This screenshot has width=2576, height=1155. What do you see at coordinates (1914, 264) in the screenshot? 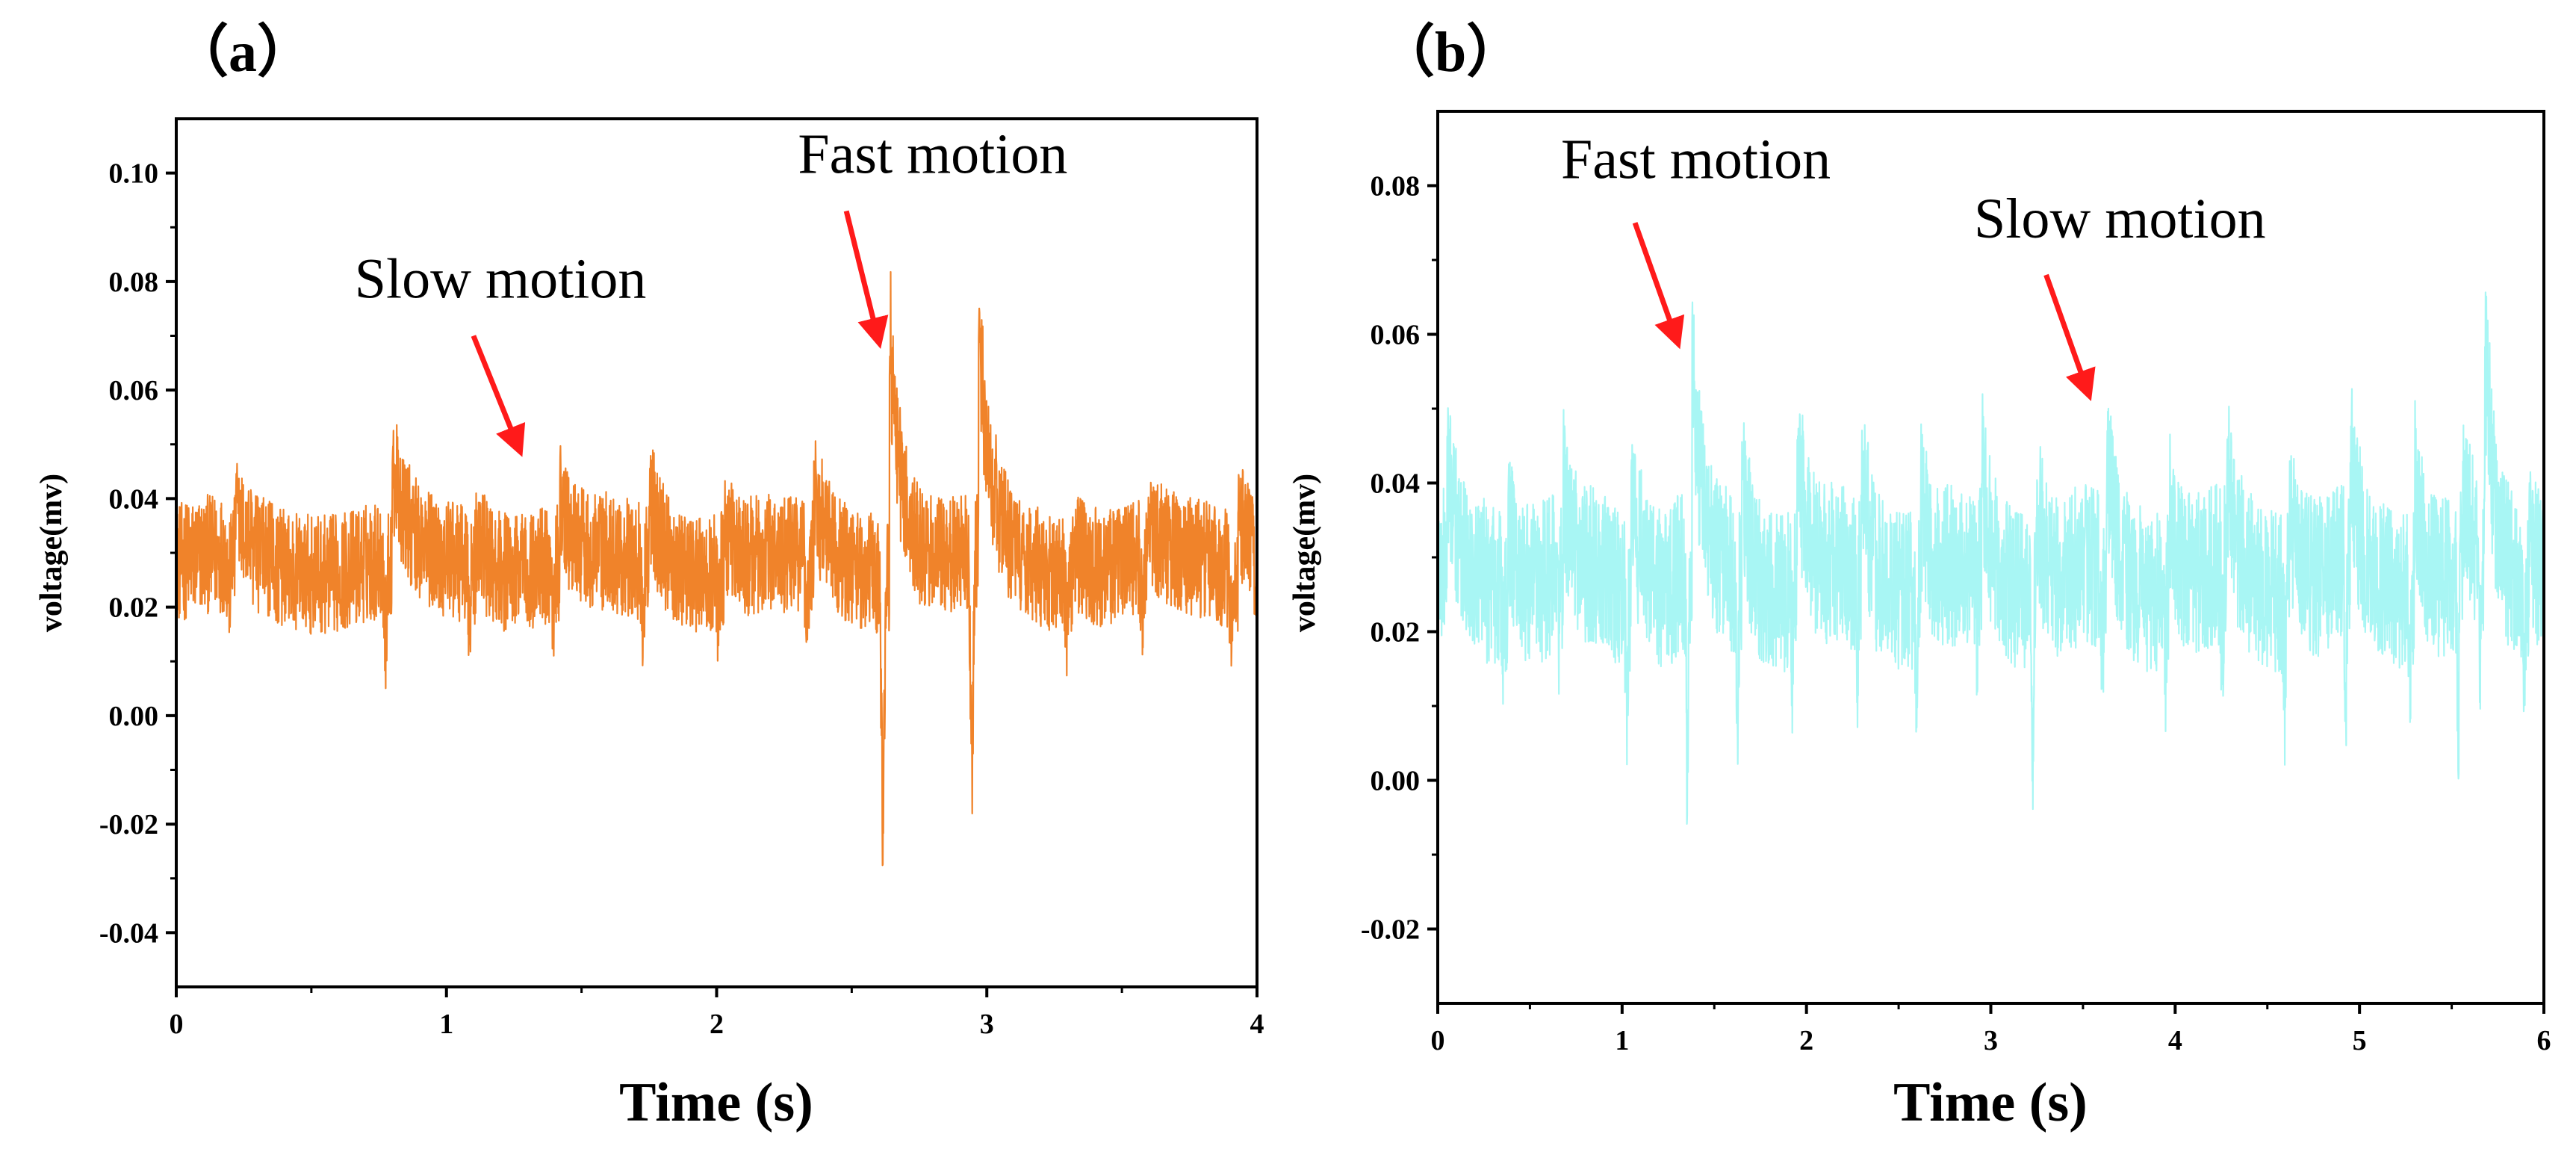
I see `annotations-b: Fast motion Slow motion` at bounding box center [1914, 264].